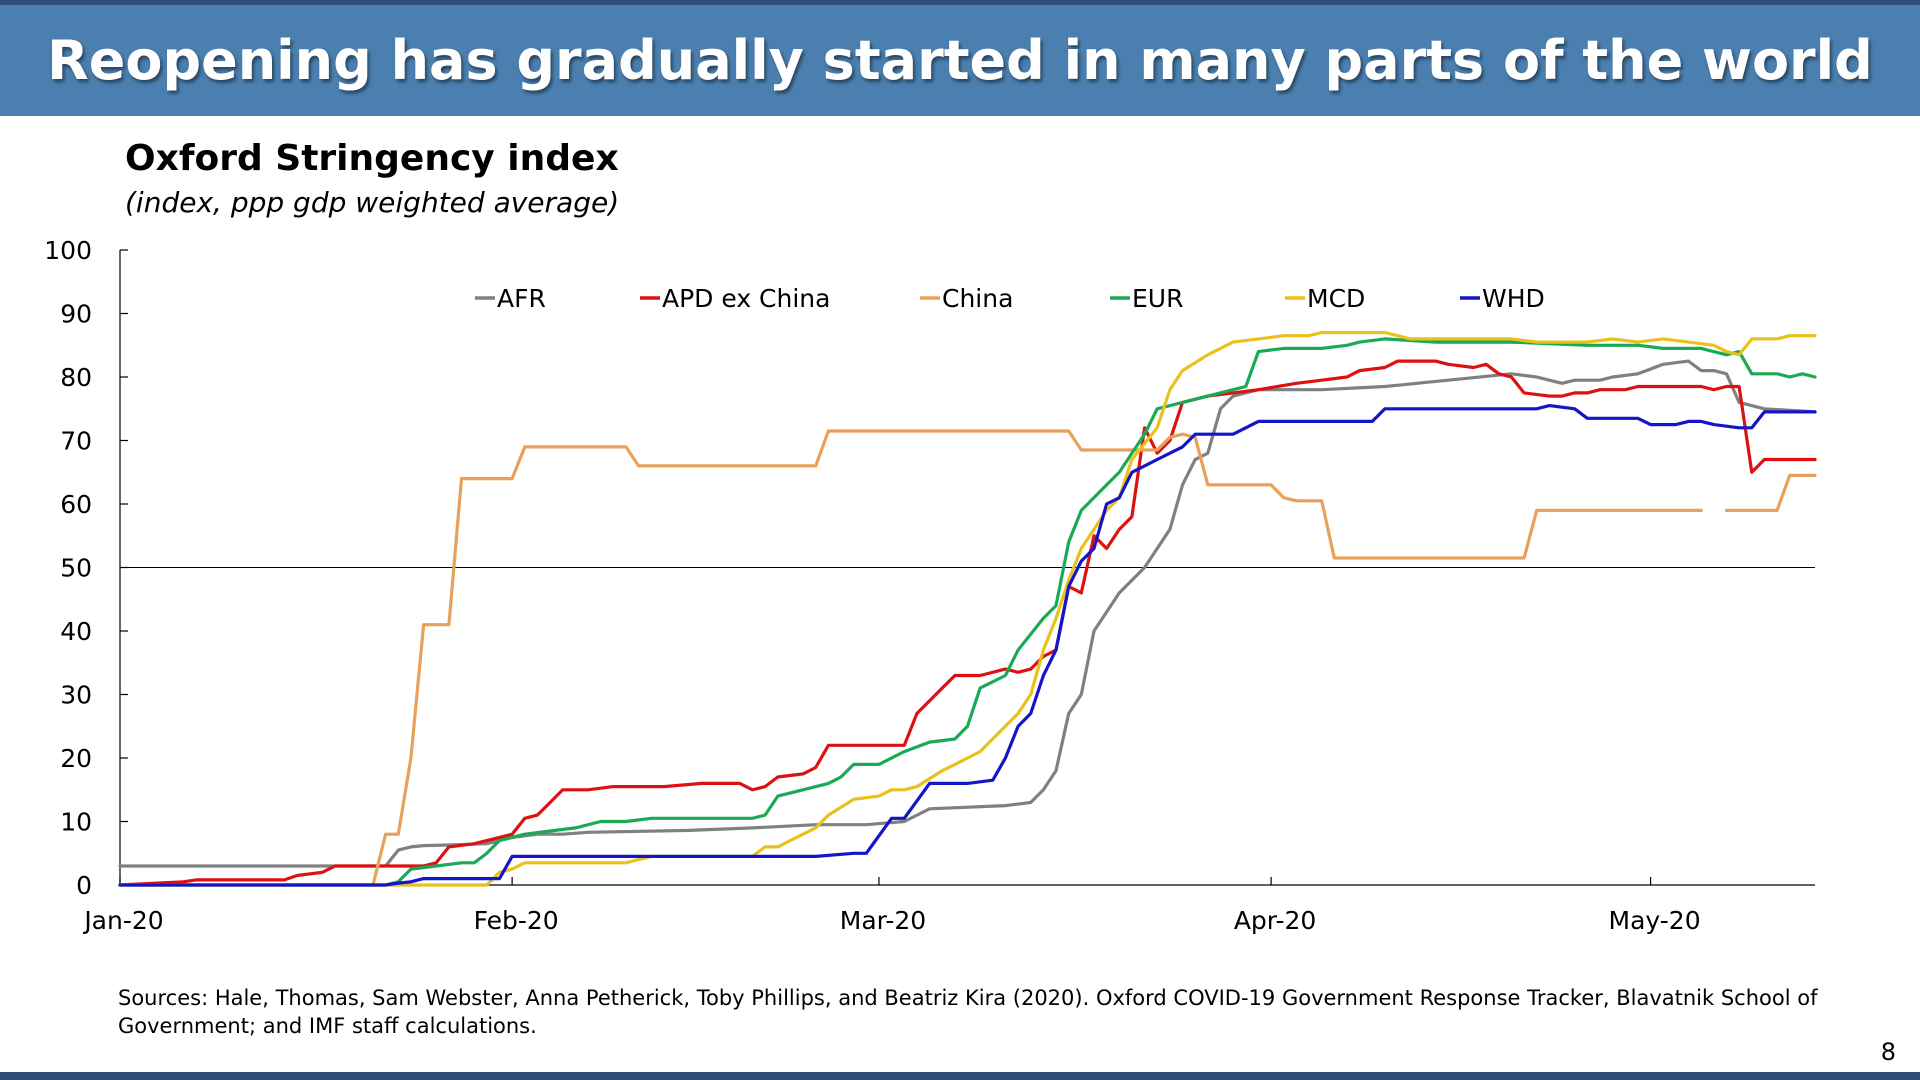 The height and width of the screenshot is (1080, 1920). What do you see at coordinates (68, 250) in the screenshot?
I see `y-tick-label: 100` at bounding box center [68, 250].